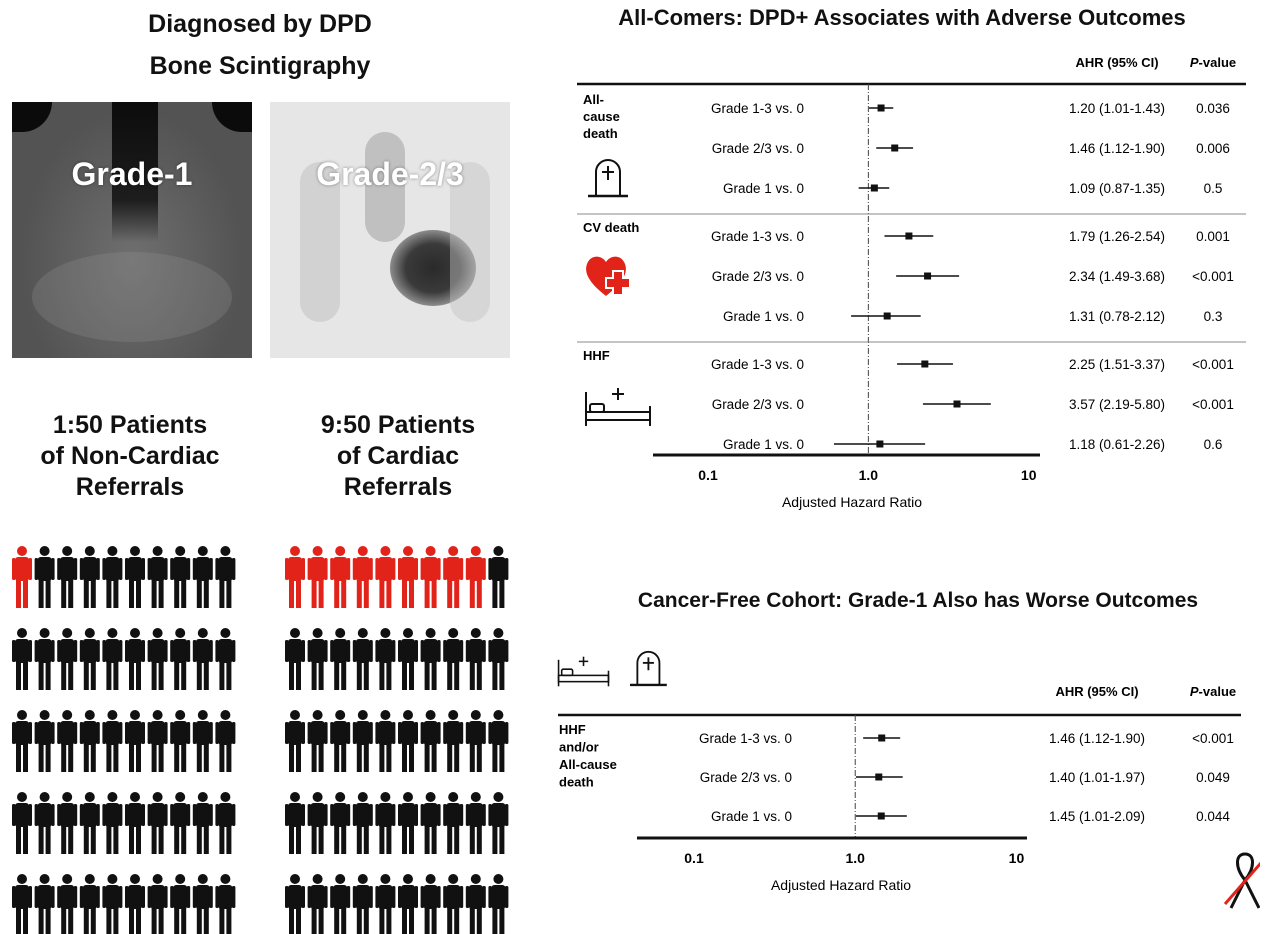  I want to click on group-name: death, so click(600, 133).